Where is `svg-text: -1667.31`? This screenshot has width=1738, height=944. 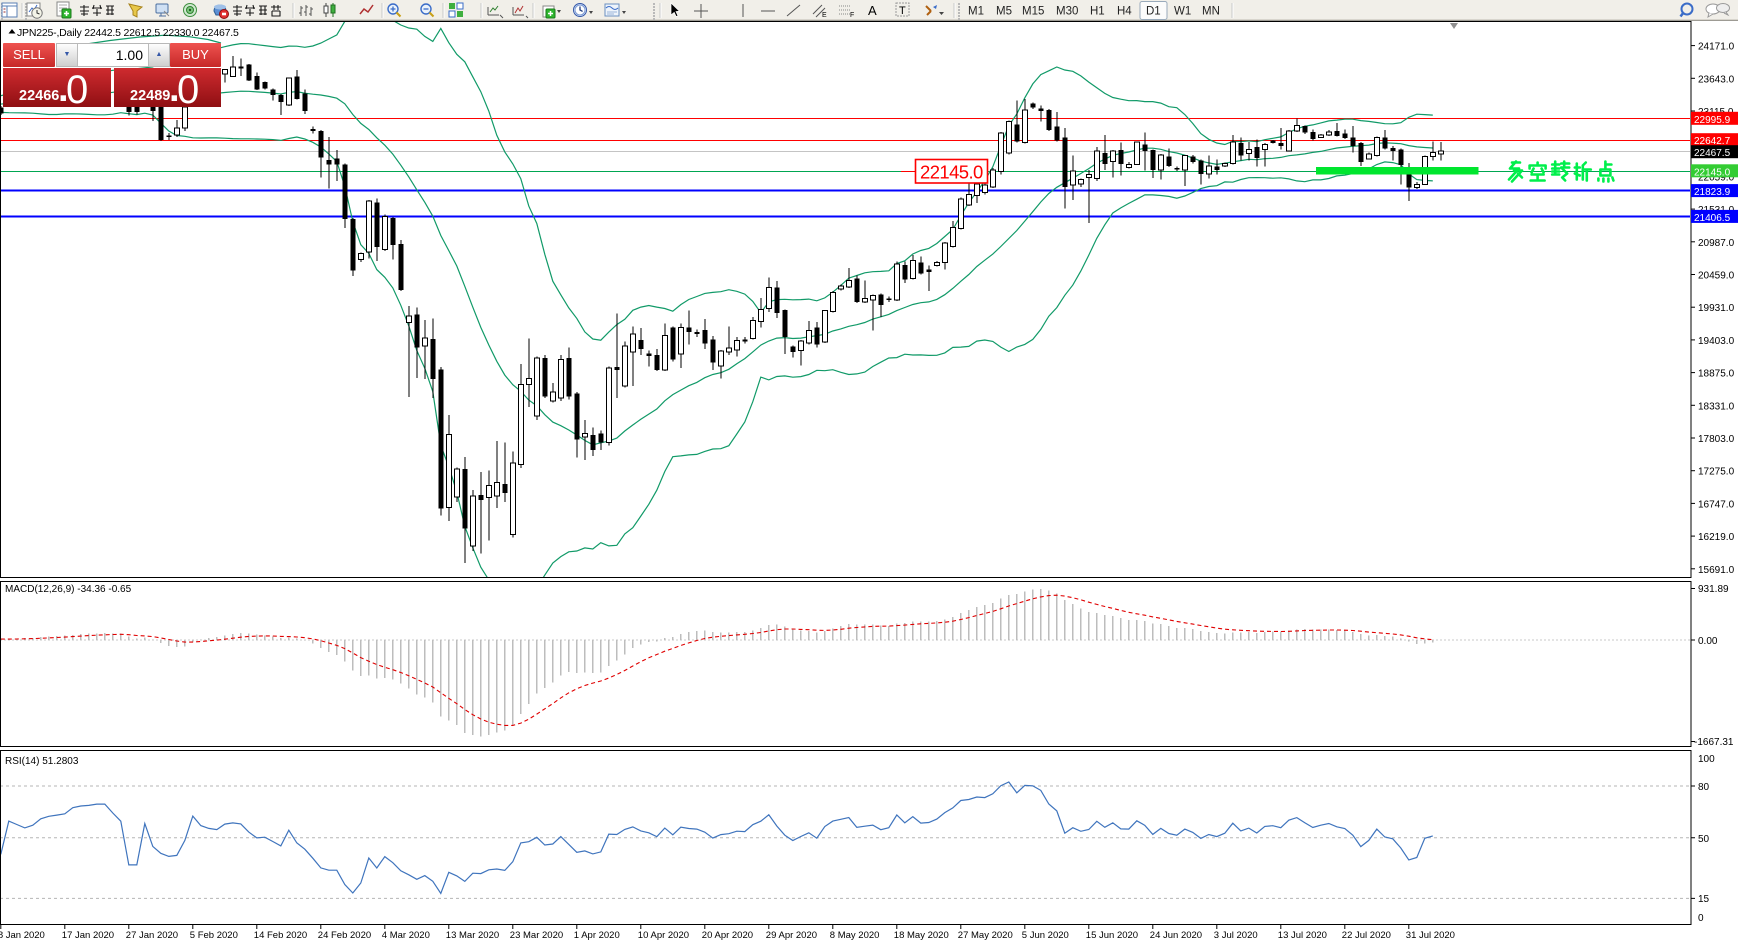
svg-text: -1667.31 is located at coordinates (1714, 742).